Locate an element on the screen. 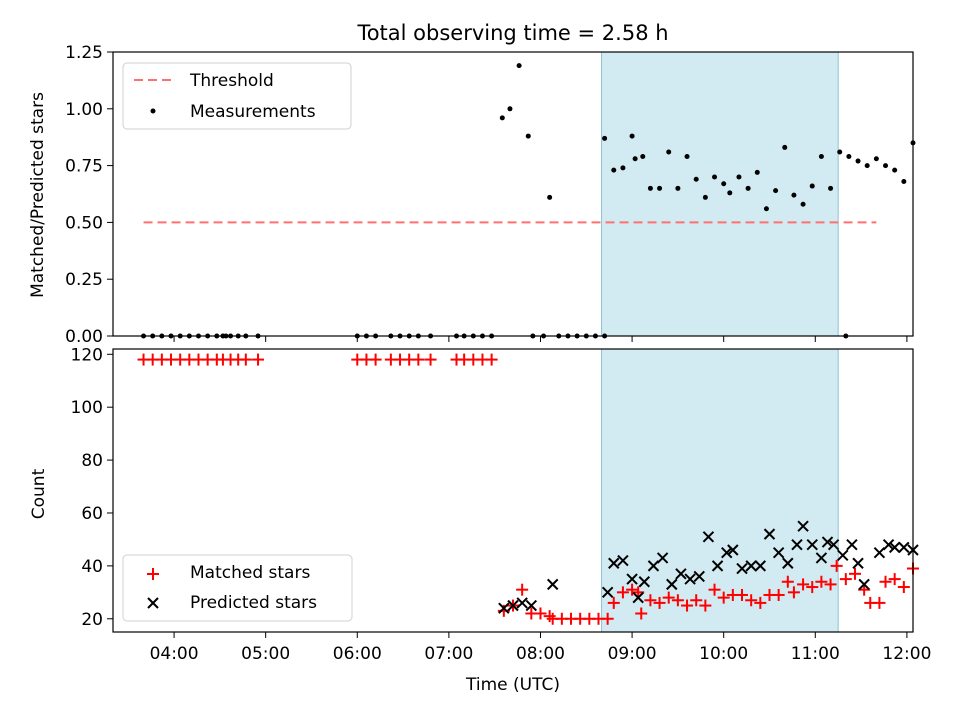  x-tick-label: 09:00 is located at coordinates (632, 654).